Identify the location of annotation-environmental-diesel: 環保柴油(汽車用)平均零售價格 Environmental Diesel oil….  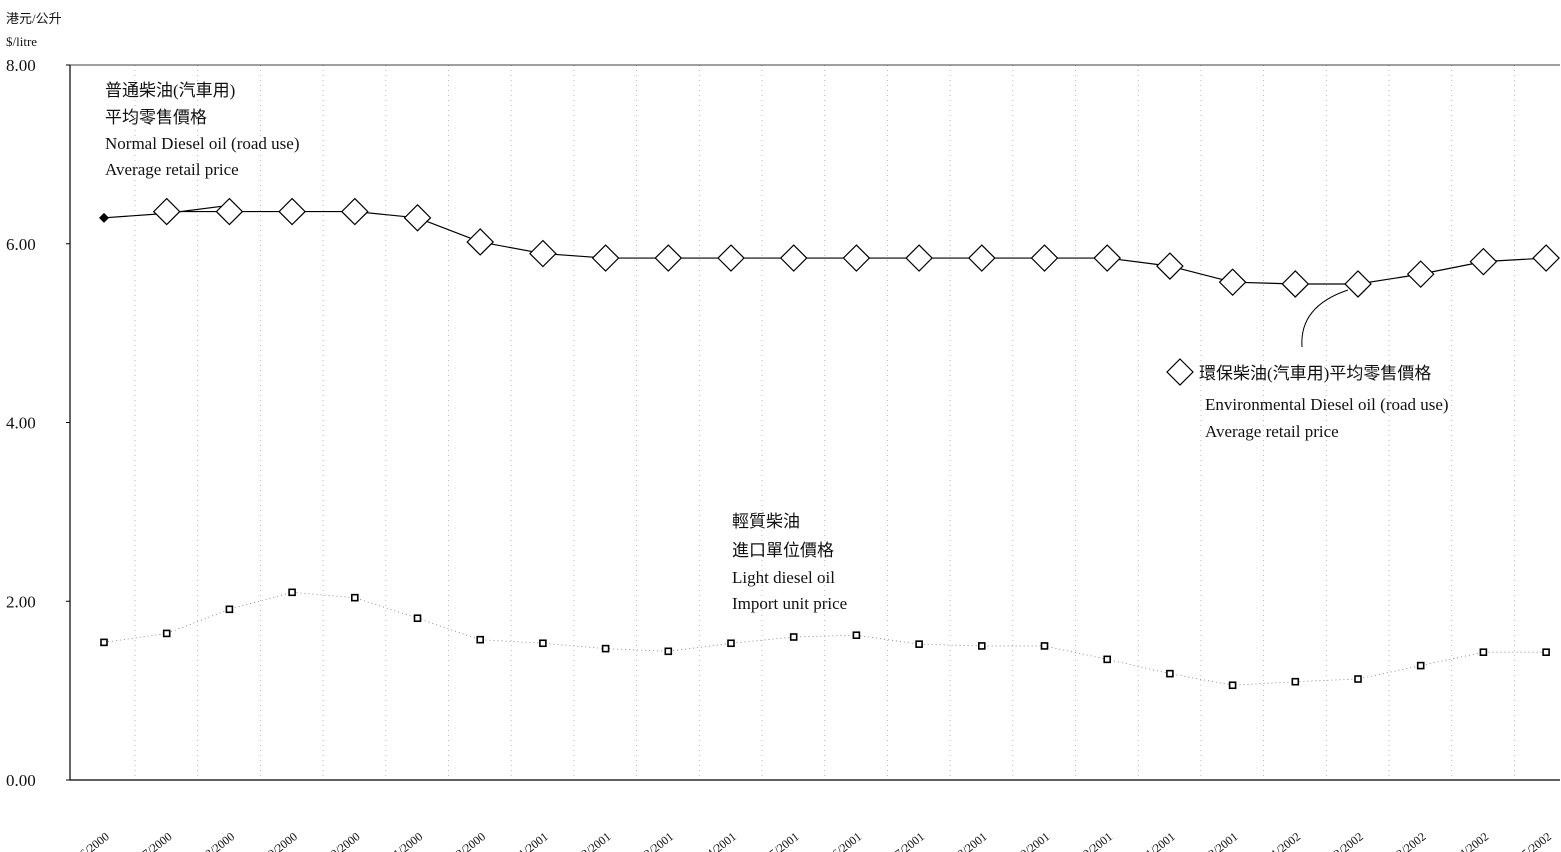
(1307, 365).